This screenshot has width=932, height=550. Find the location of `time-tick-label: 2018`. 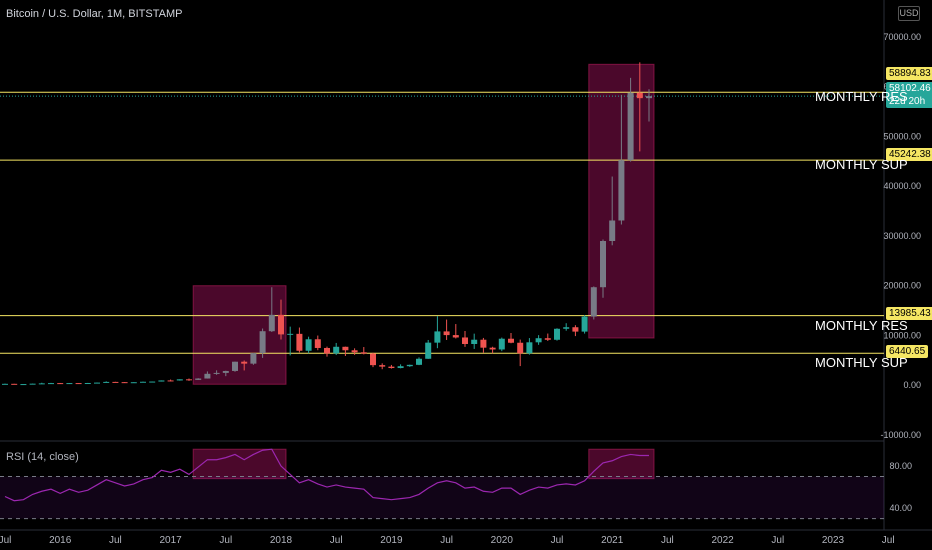

time-tick-label: 2018 is located at coordinates (281, 540).